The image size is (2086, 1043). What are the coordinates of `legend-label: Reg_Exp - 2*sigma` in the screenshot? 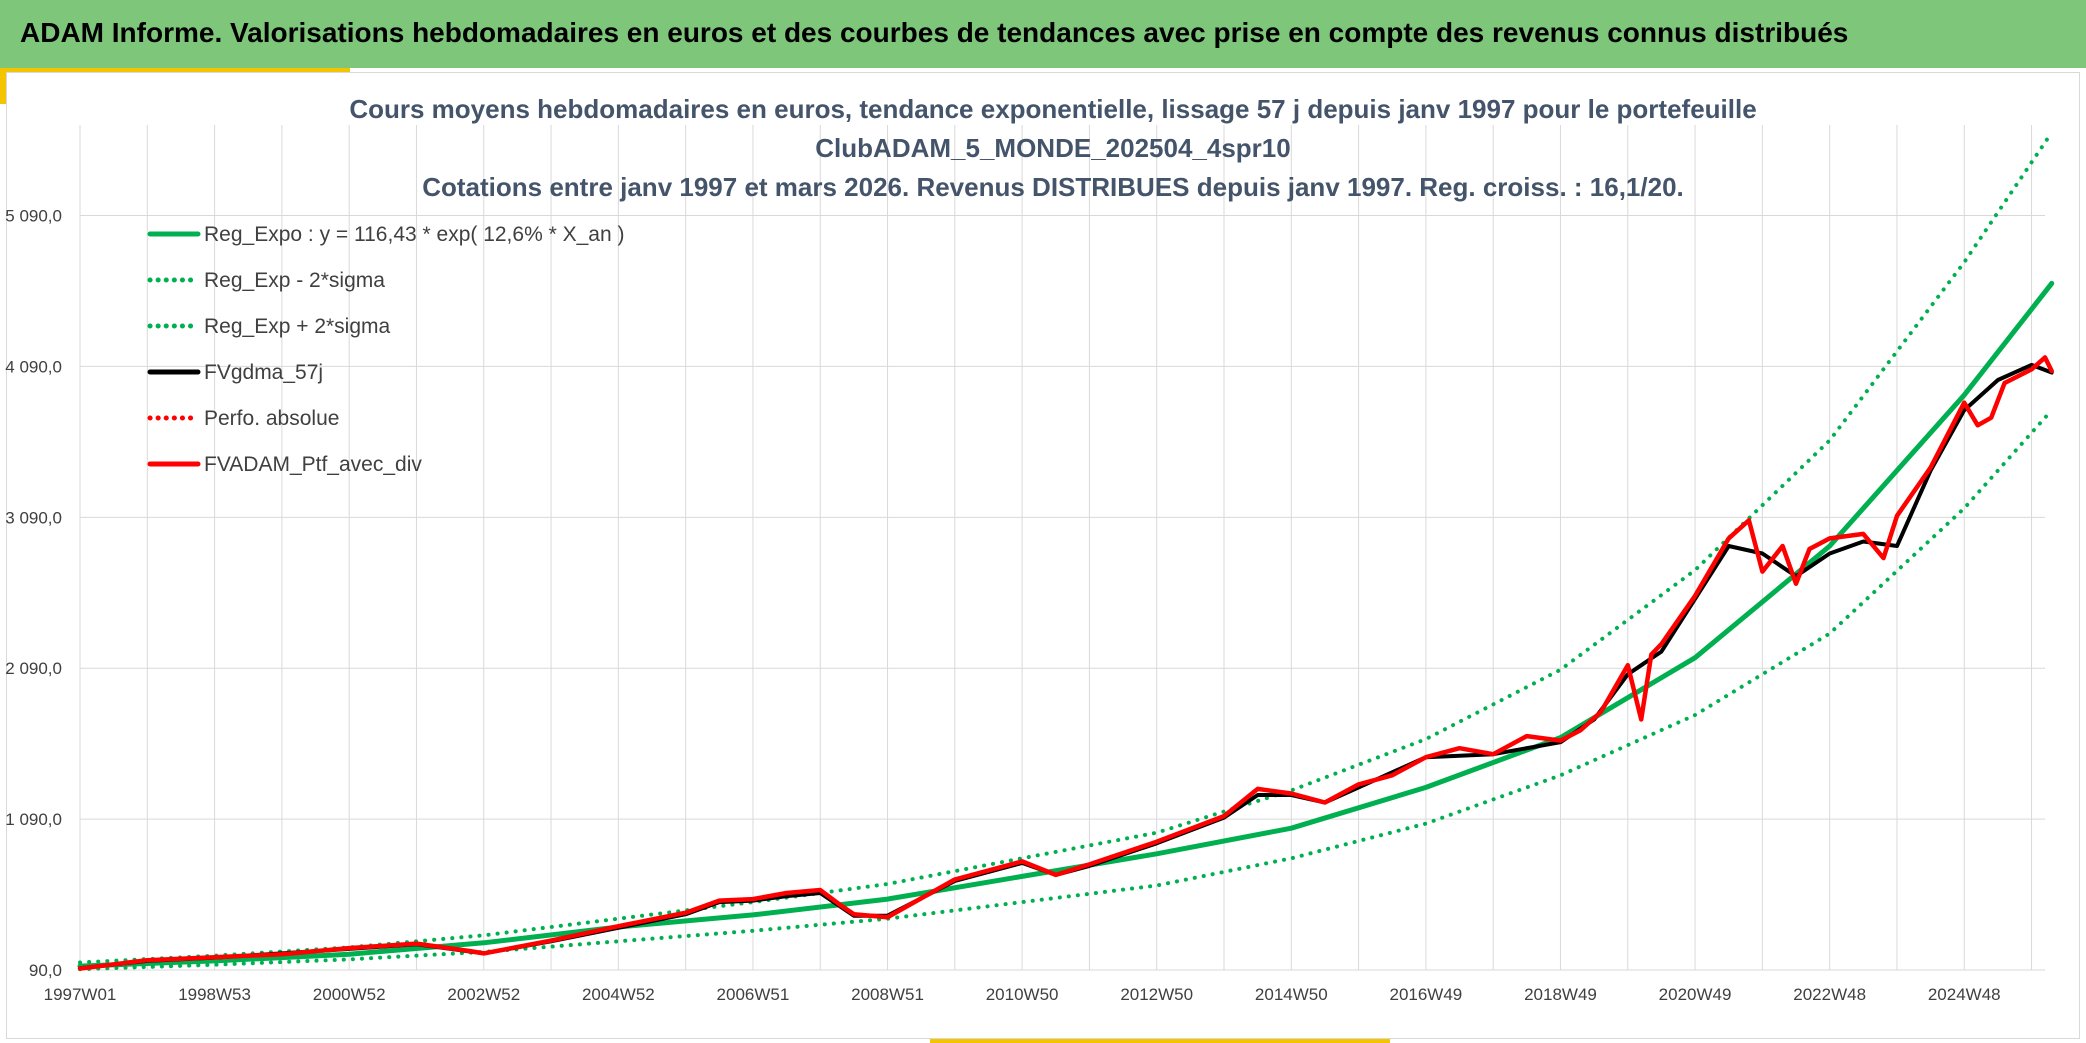 It's located at (294, 280).